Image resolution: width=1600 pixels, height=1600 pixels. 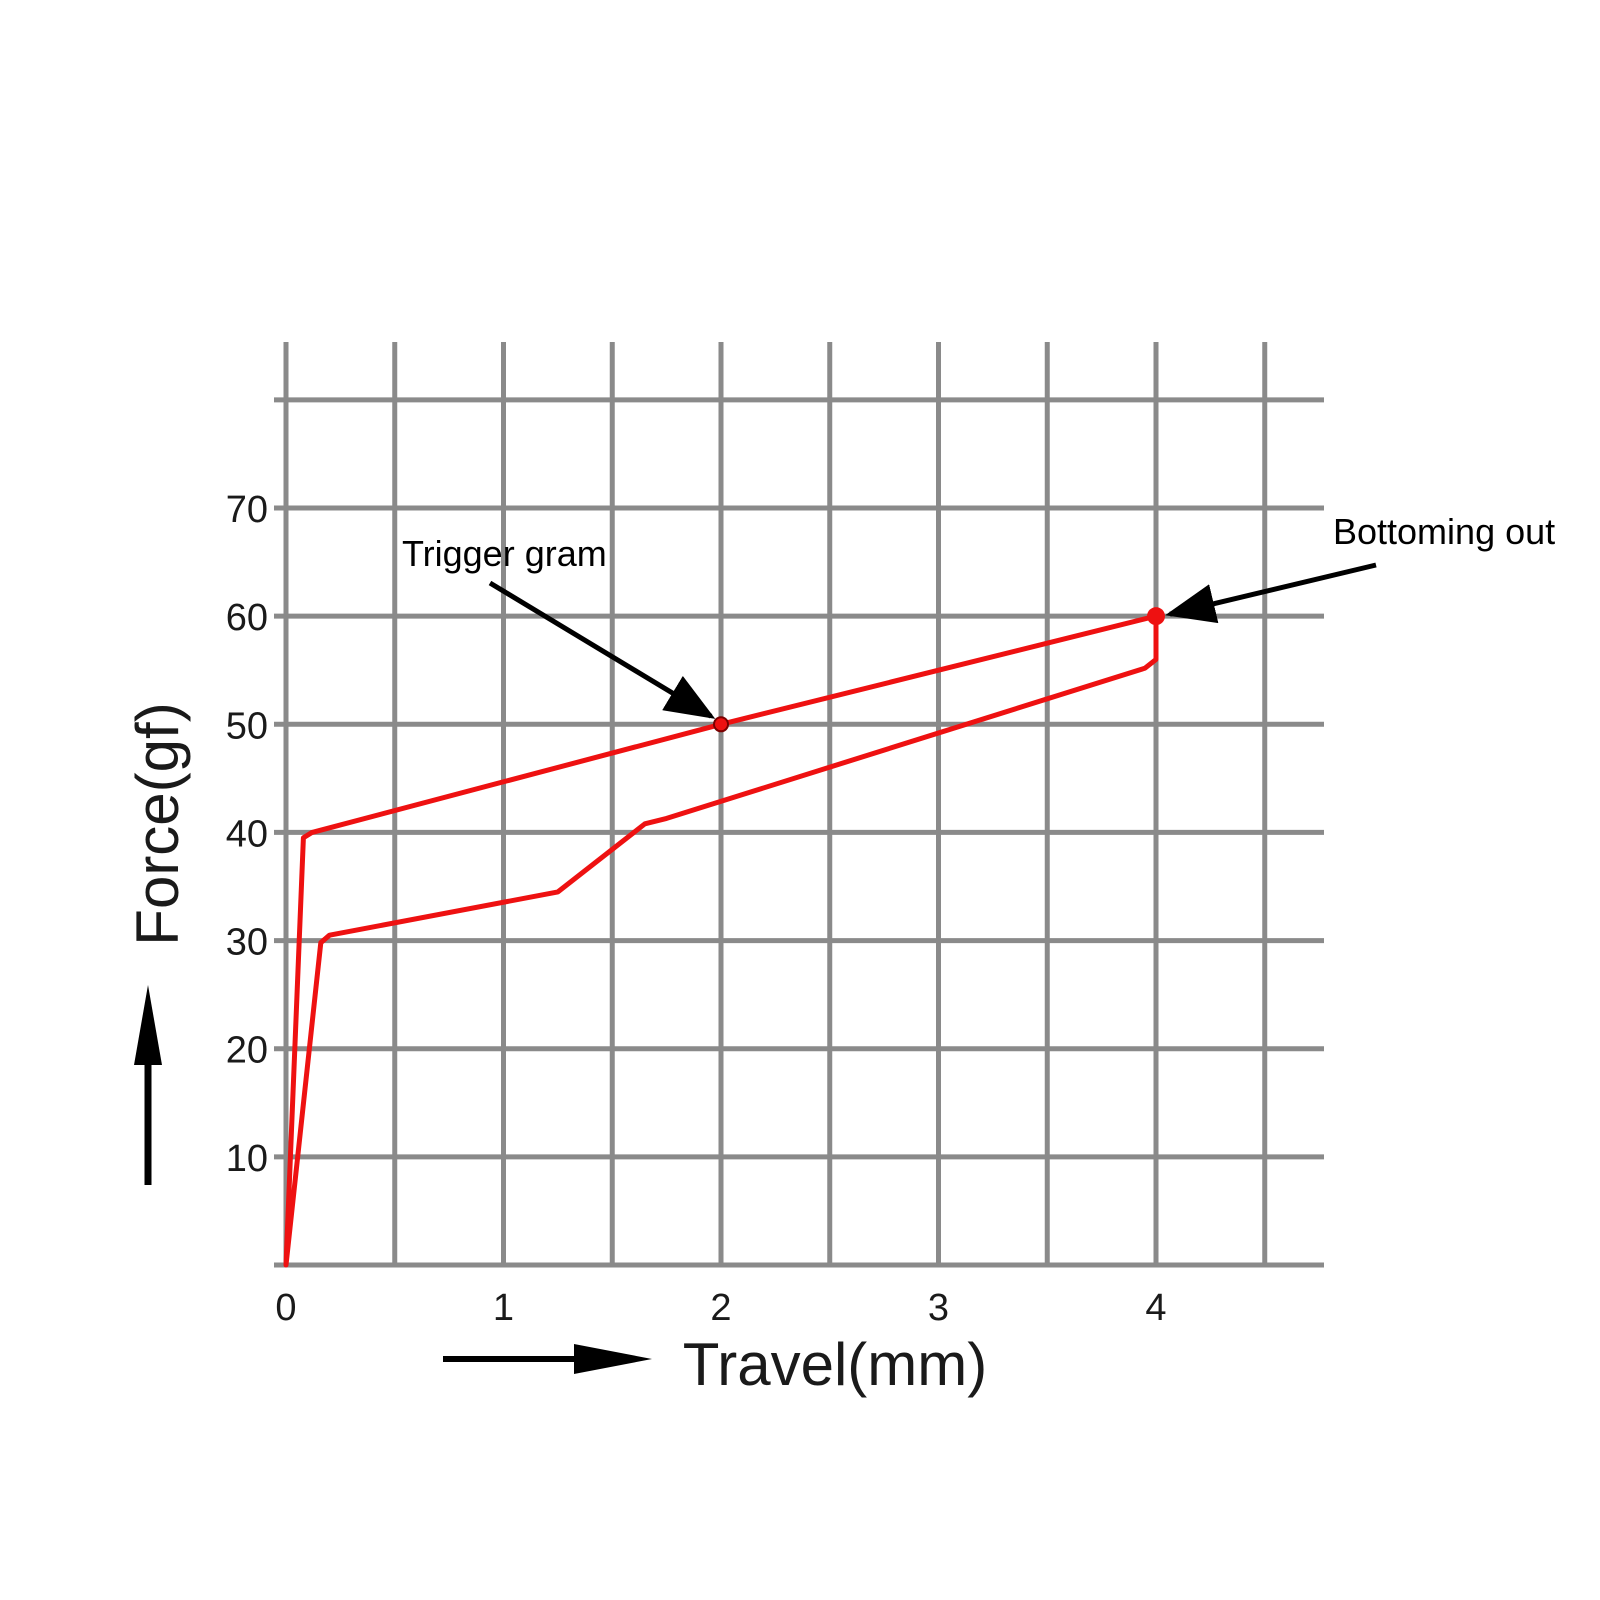 What do you see at coordinates (247, 510) in the screenshot?
I see `y-tick-label: 70` at bounding box center [247, 510].